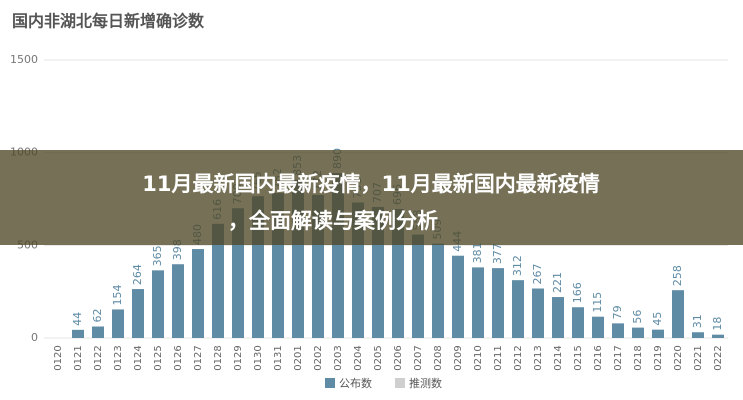  What do you see at coordinates (577, 292) in the screenshot?
I see `value-label: 166` at bounding box center [577, 292].